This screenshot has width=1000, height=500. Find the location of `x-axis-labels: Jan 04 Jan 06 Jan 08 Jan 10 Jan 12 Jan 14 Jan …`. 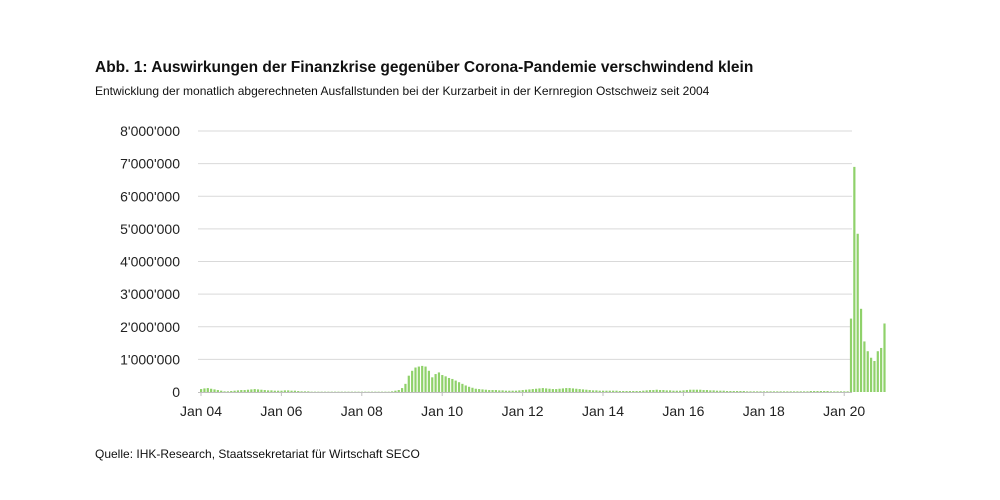

x-axis-labels: Jan 04 Jan 06 Jan 08 Jan 10 Jan 12 Jan 14 Jan … is located at coordinates (522, 411).